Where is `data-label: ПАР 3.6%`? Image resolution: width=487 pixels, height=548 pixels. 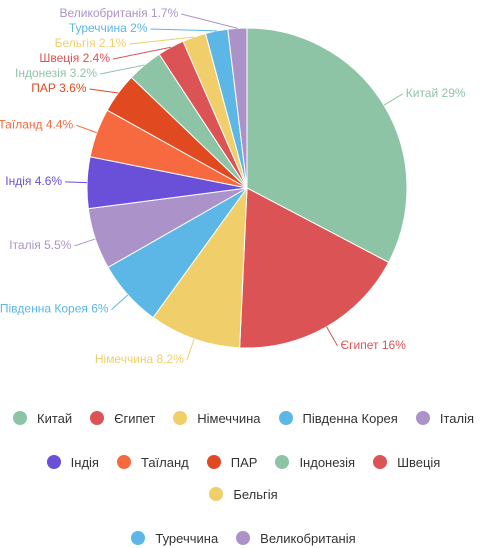
data-label: ПАР 3.6% is located at coordinates (59, 88).